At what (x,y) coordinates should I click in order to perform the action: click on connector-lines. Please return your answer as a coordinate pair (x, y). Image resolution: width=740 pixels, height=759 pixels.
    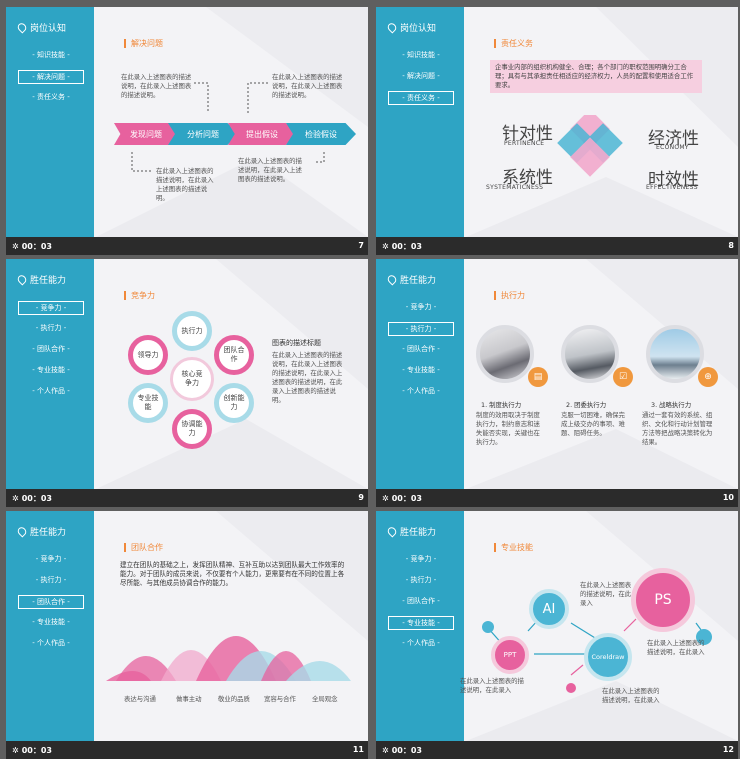
    Looking at the image, I should click on (228, 127).